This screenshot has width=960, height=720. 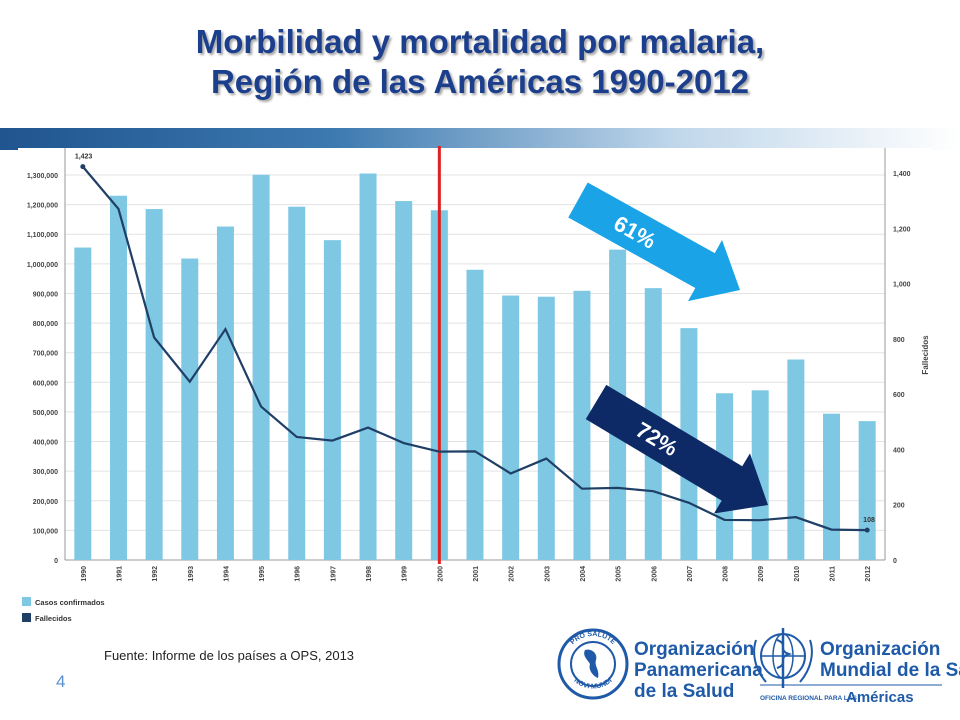 What do you see at coordinates (480, 81) in the screenshot?
I see `title-line-2: Región de las Américas 1990-2012` at bounding box center [480, 81].